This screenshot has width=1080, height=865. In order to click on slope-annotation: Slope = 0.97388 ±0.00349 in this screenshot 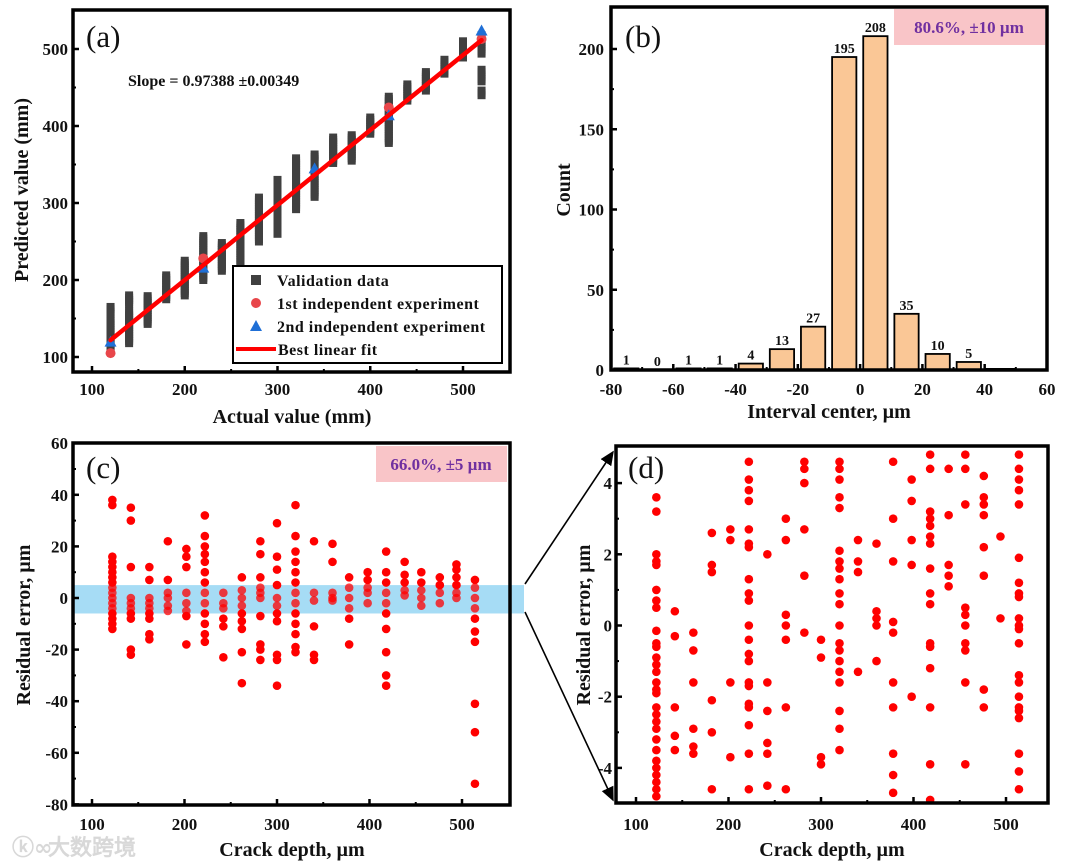, I will do `click(213, 81)`.